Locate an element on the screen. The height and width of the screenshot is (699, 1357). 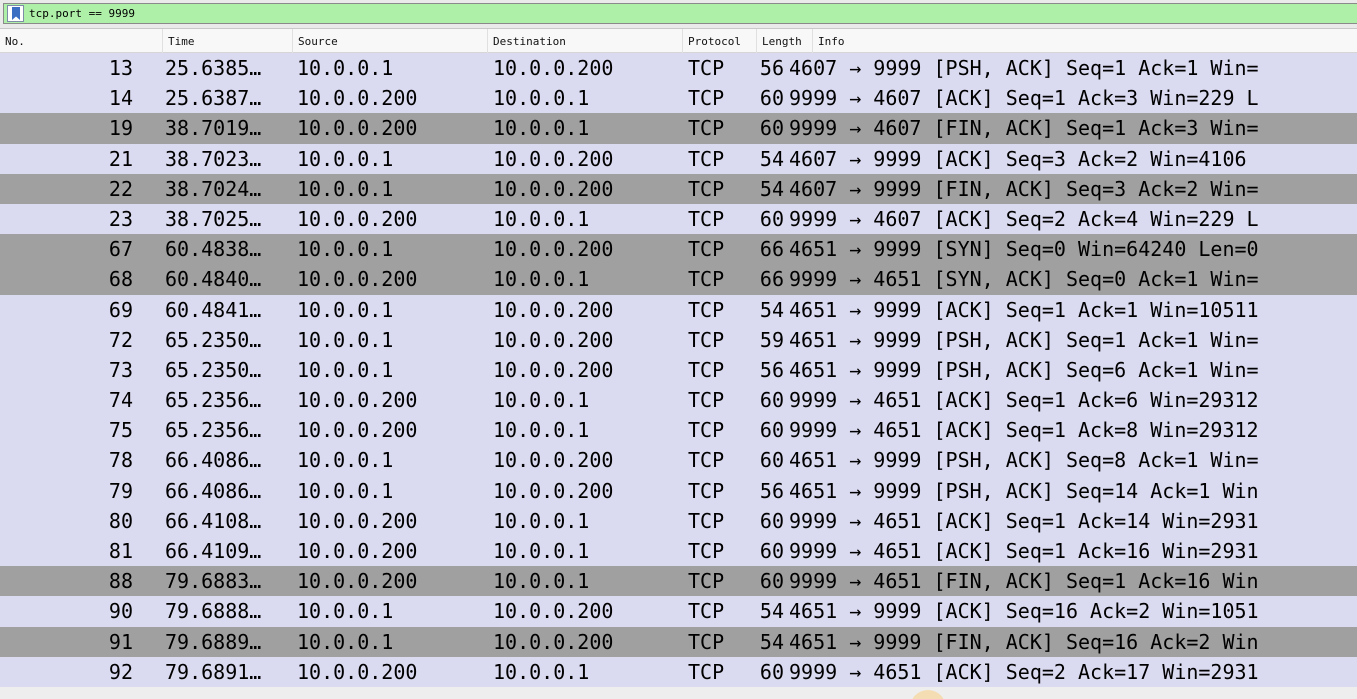
packet-no: 13 is located at coordinates (120, 68).